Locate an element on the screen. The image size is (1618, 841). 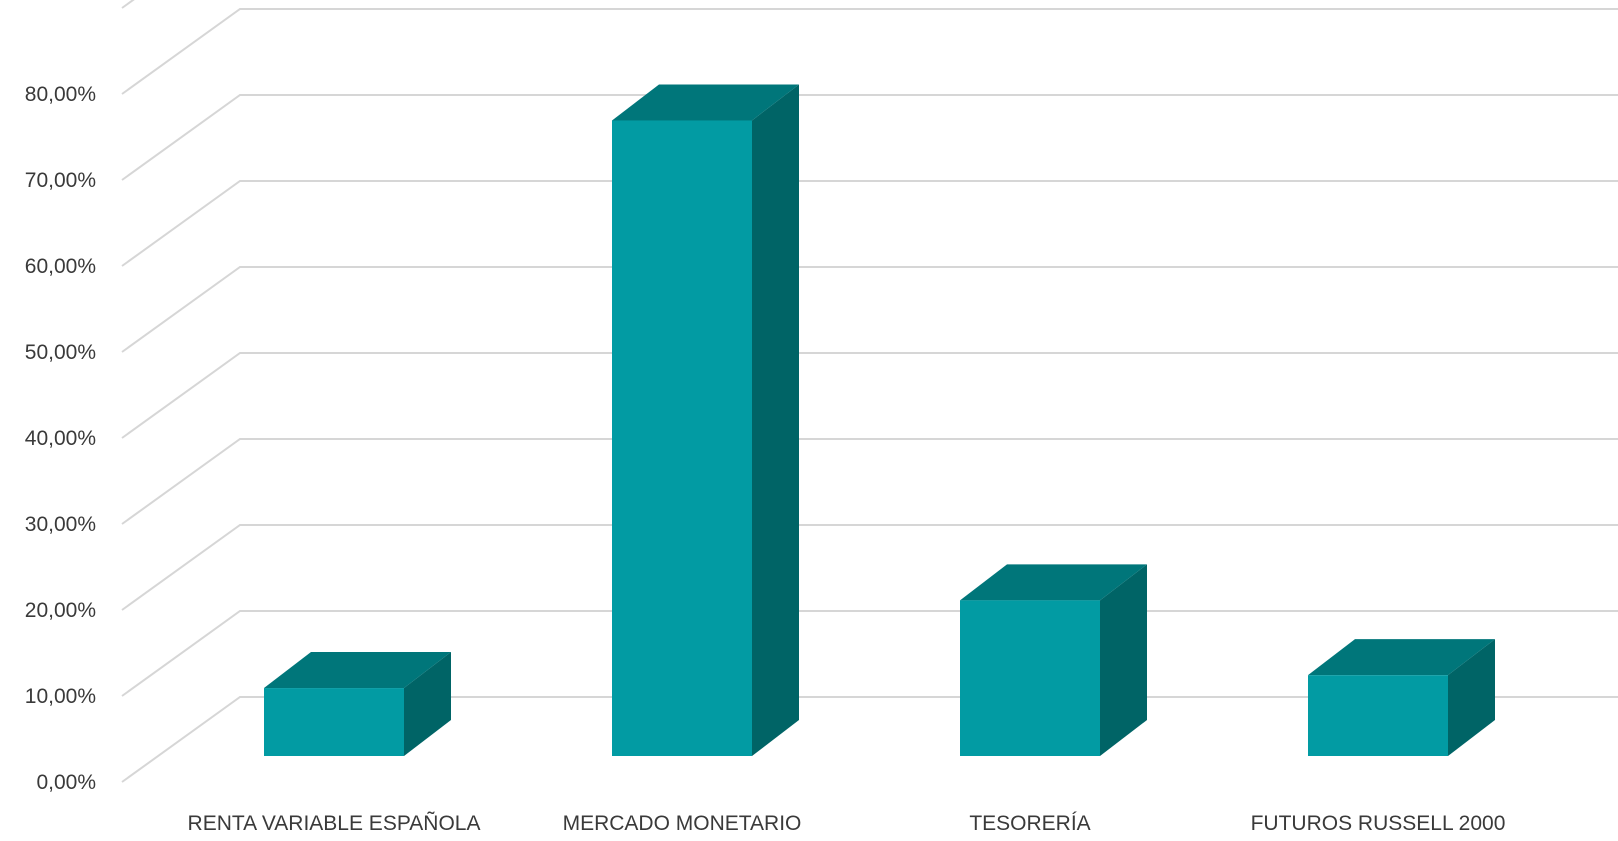
y-tick-label: 30,00% is located at coordinates (60, 524).